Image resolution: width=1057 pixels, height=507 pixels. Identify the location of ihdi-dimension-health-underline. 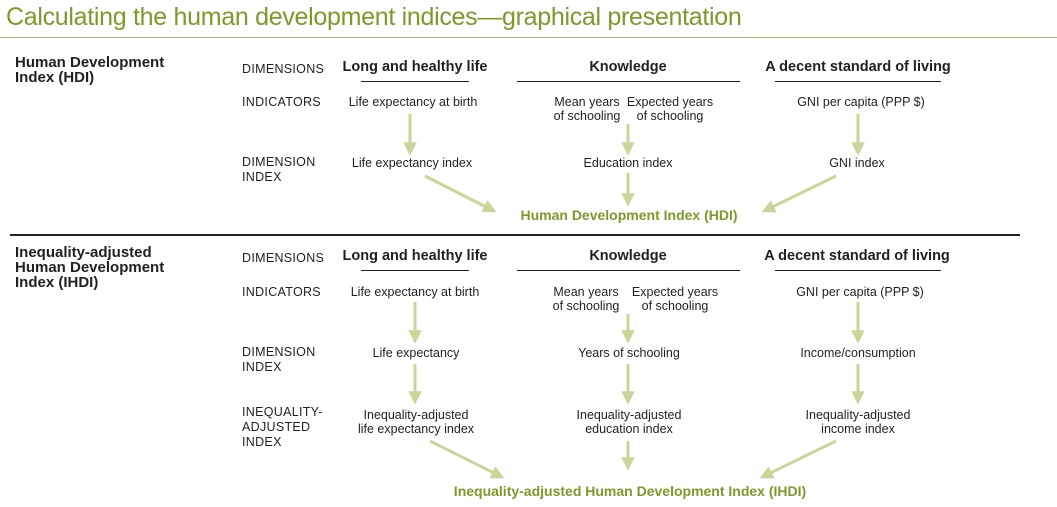
(415, 270).